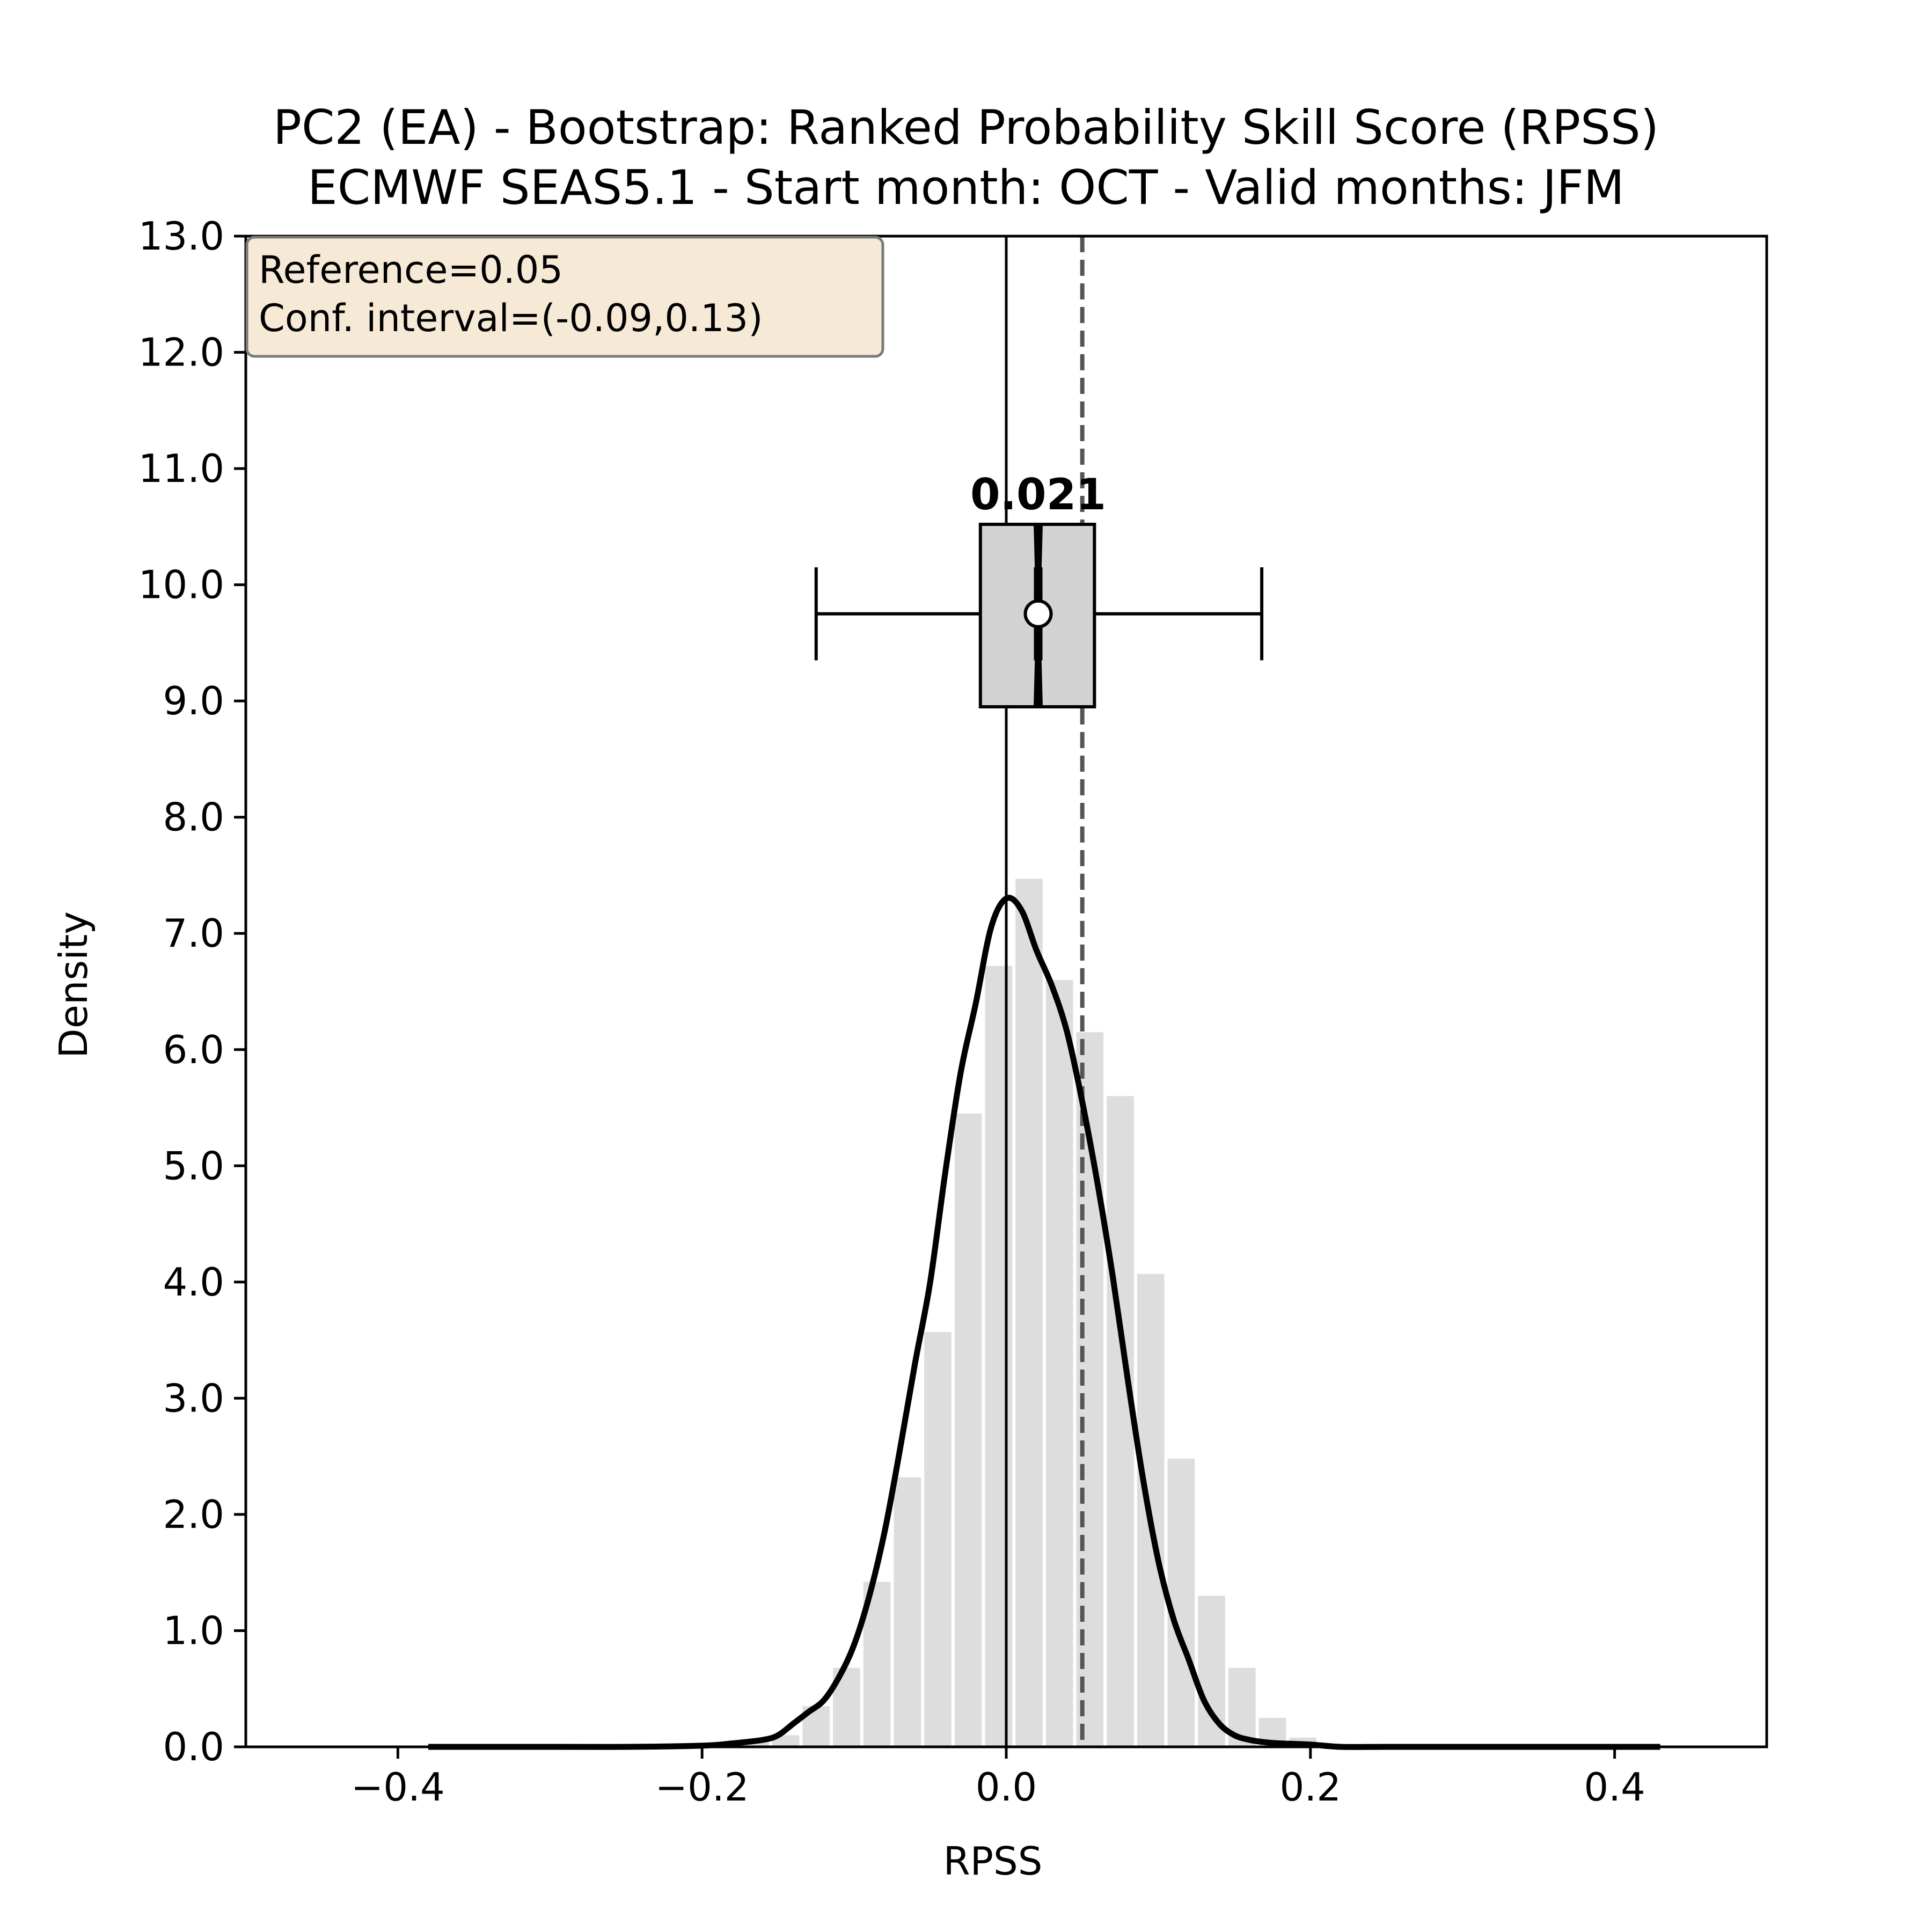 The image size is (1932, 1932). Describe the element at coordinates (193, 933) in the screenshot. I see `y-tick-label: 7.0` at that location.